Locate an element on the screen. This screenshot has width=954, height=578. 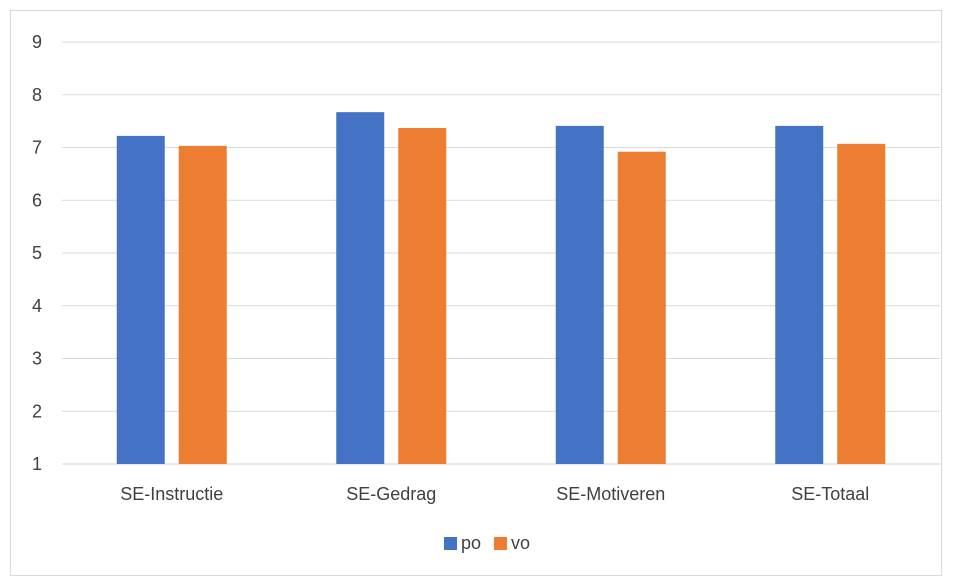
legend-swatch-po is located at coordinates (450, 543).